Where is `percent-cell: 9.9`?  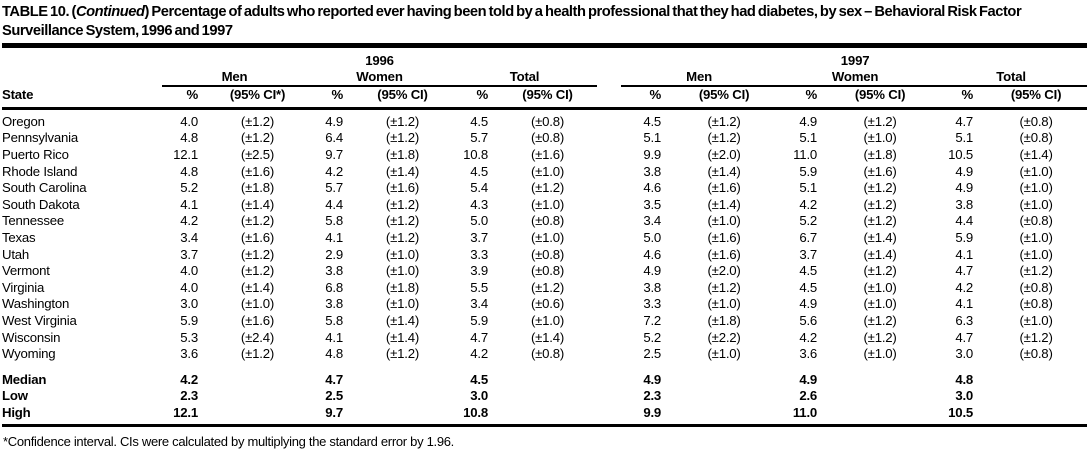 percent-cell: 9.9 is located at coordinates (646, 416).